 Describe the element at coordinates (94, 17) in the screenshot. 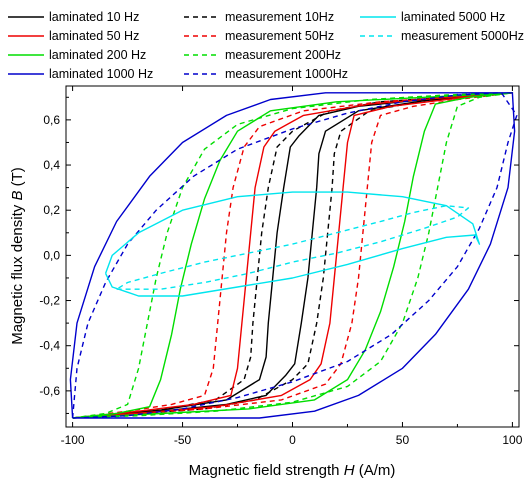

I see `legend-label: laminated 10 Hz` at that location.